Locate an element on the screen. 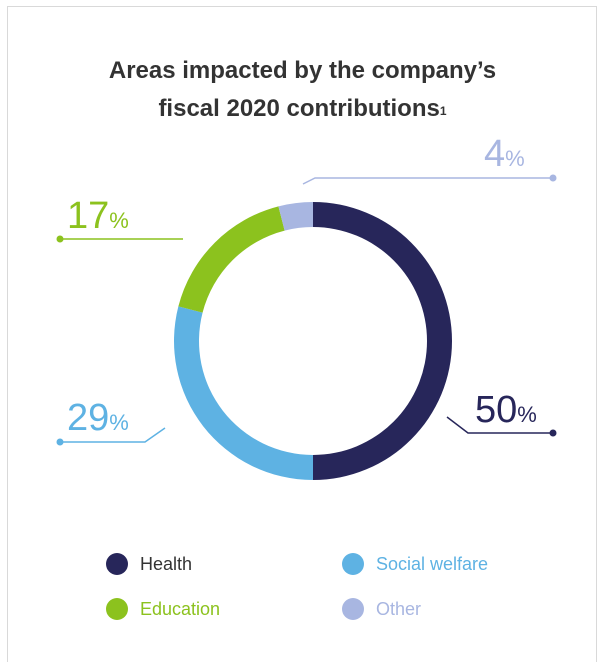 The width and height of the screenshot is (605, 662). legend-item-other: Other is located at coordinates (381, 609).